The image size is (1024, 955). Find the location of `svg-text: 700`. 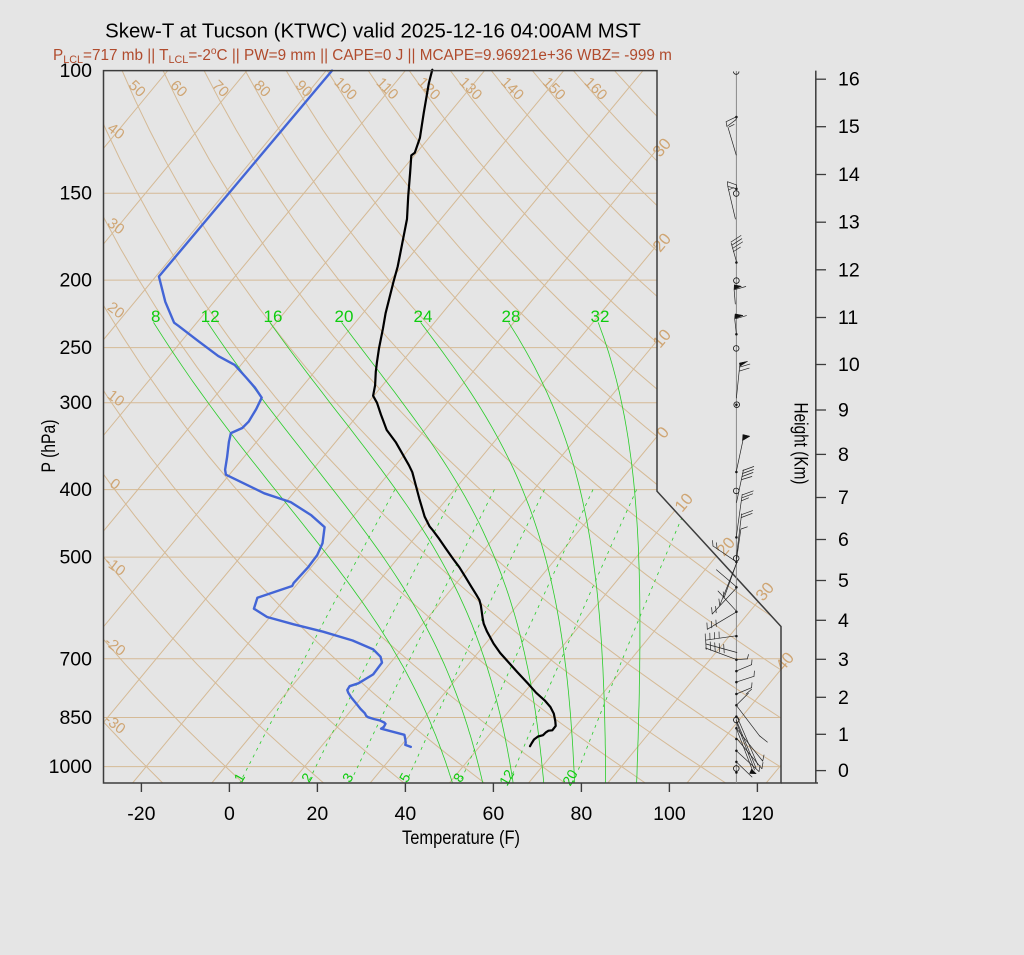

svg-text: 700 is located at coordinates (75, 659).